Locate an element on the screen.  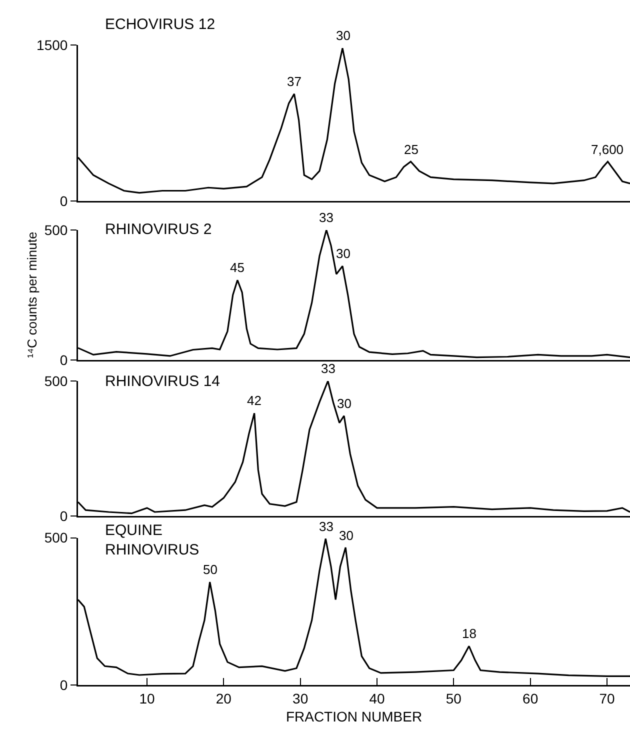
y-tick-label: 1500 is located at coordinates (52, 44).